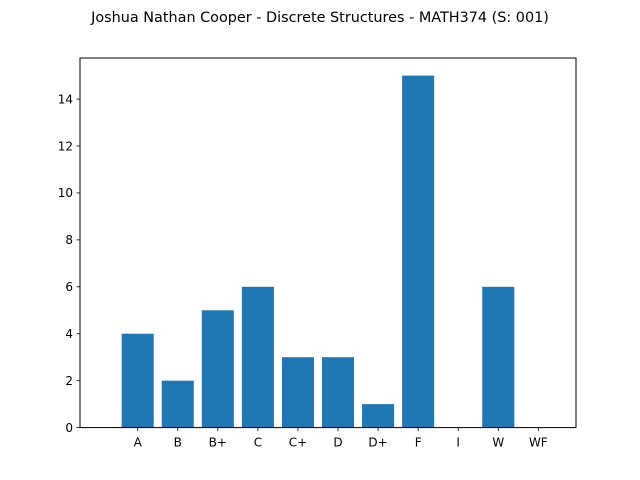 The image size is (640, 480). I want to click on x-tick-label: C, so click(258, 443).